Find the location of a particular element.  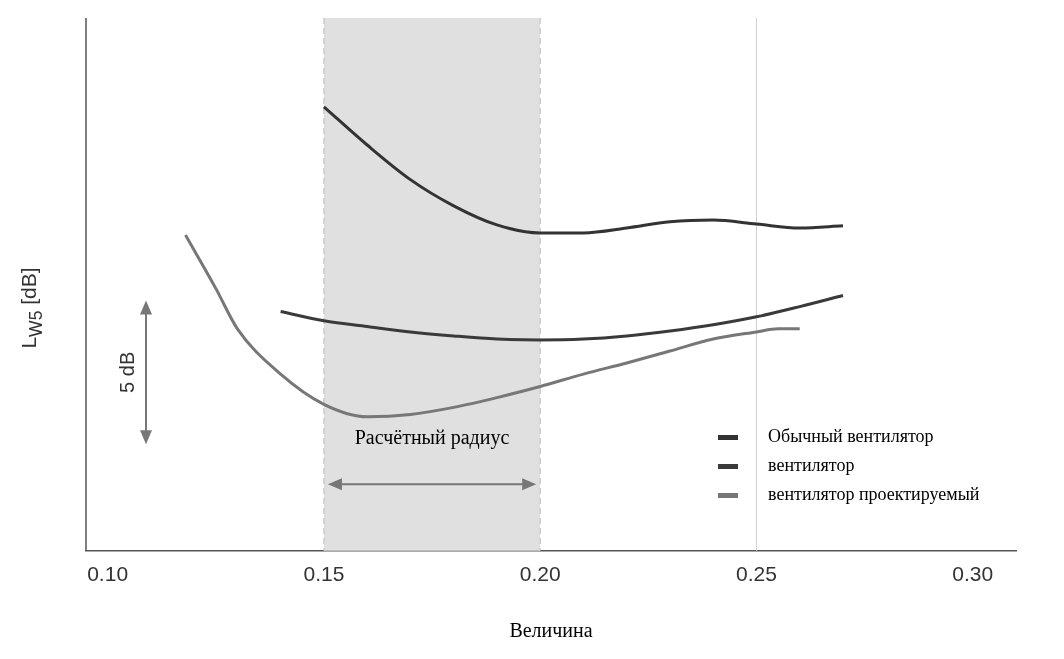

x-tick-label: 0.20 is located at coordinates (540, 574).